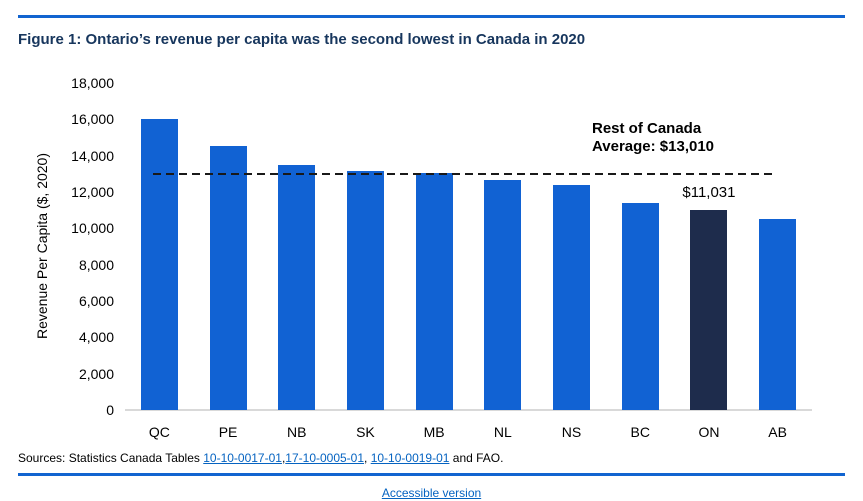  Describe the element at coordinates (96, 337) in the screenshot. I see `y-tick-label-4000: 4,000` at that location.